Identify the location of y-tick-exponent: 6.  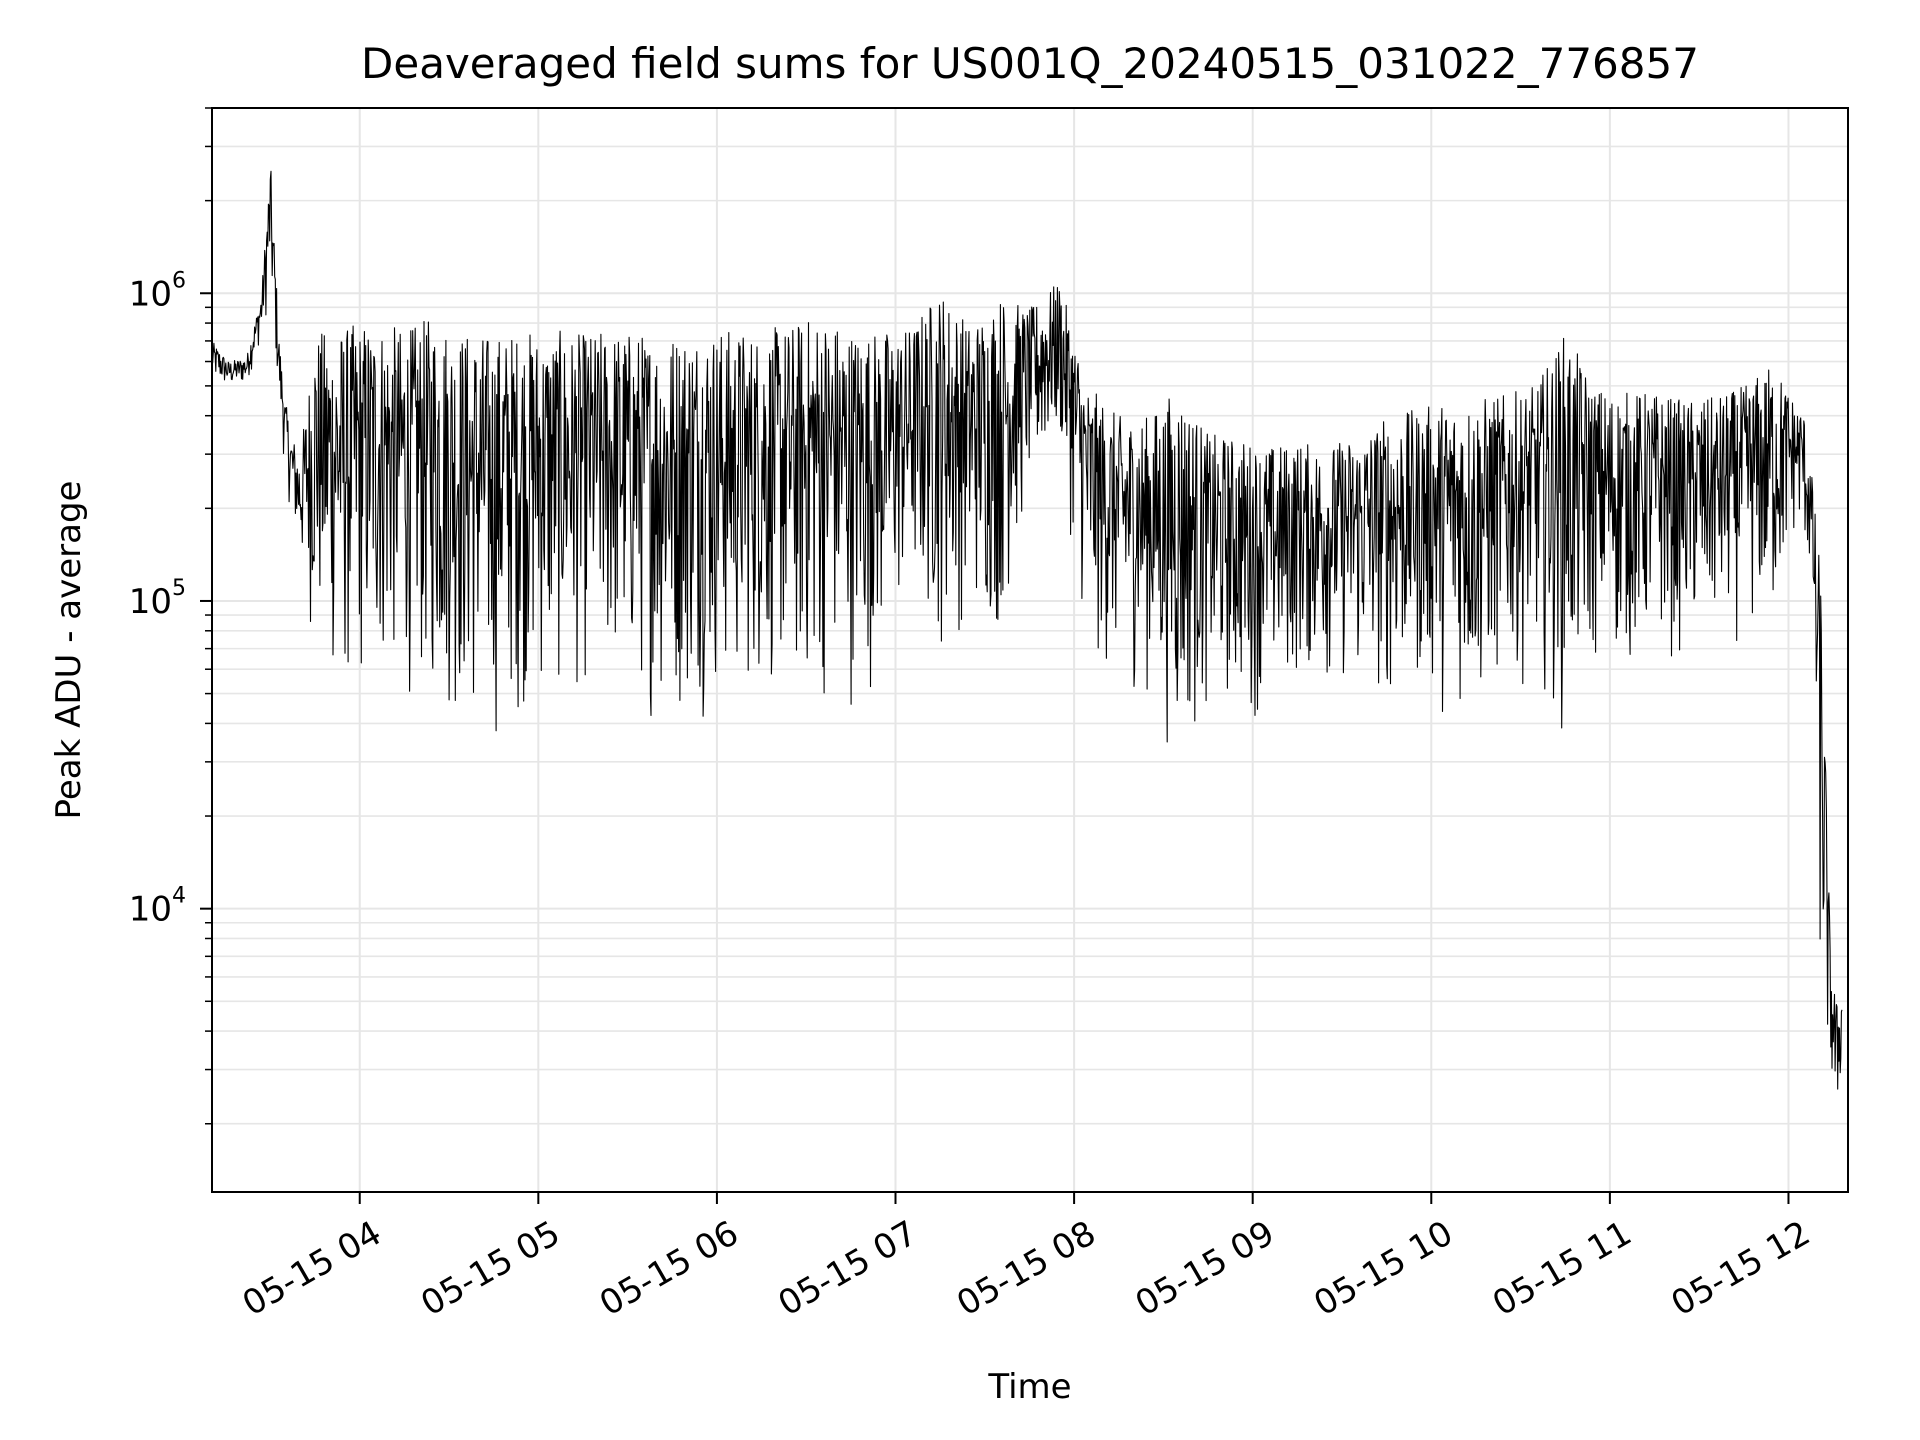
(179, 280).